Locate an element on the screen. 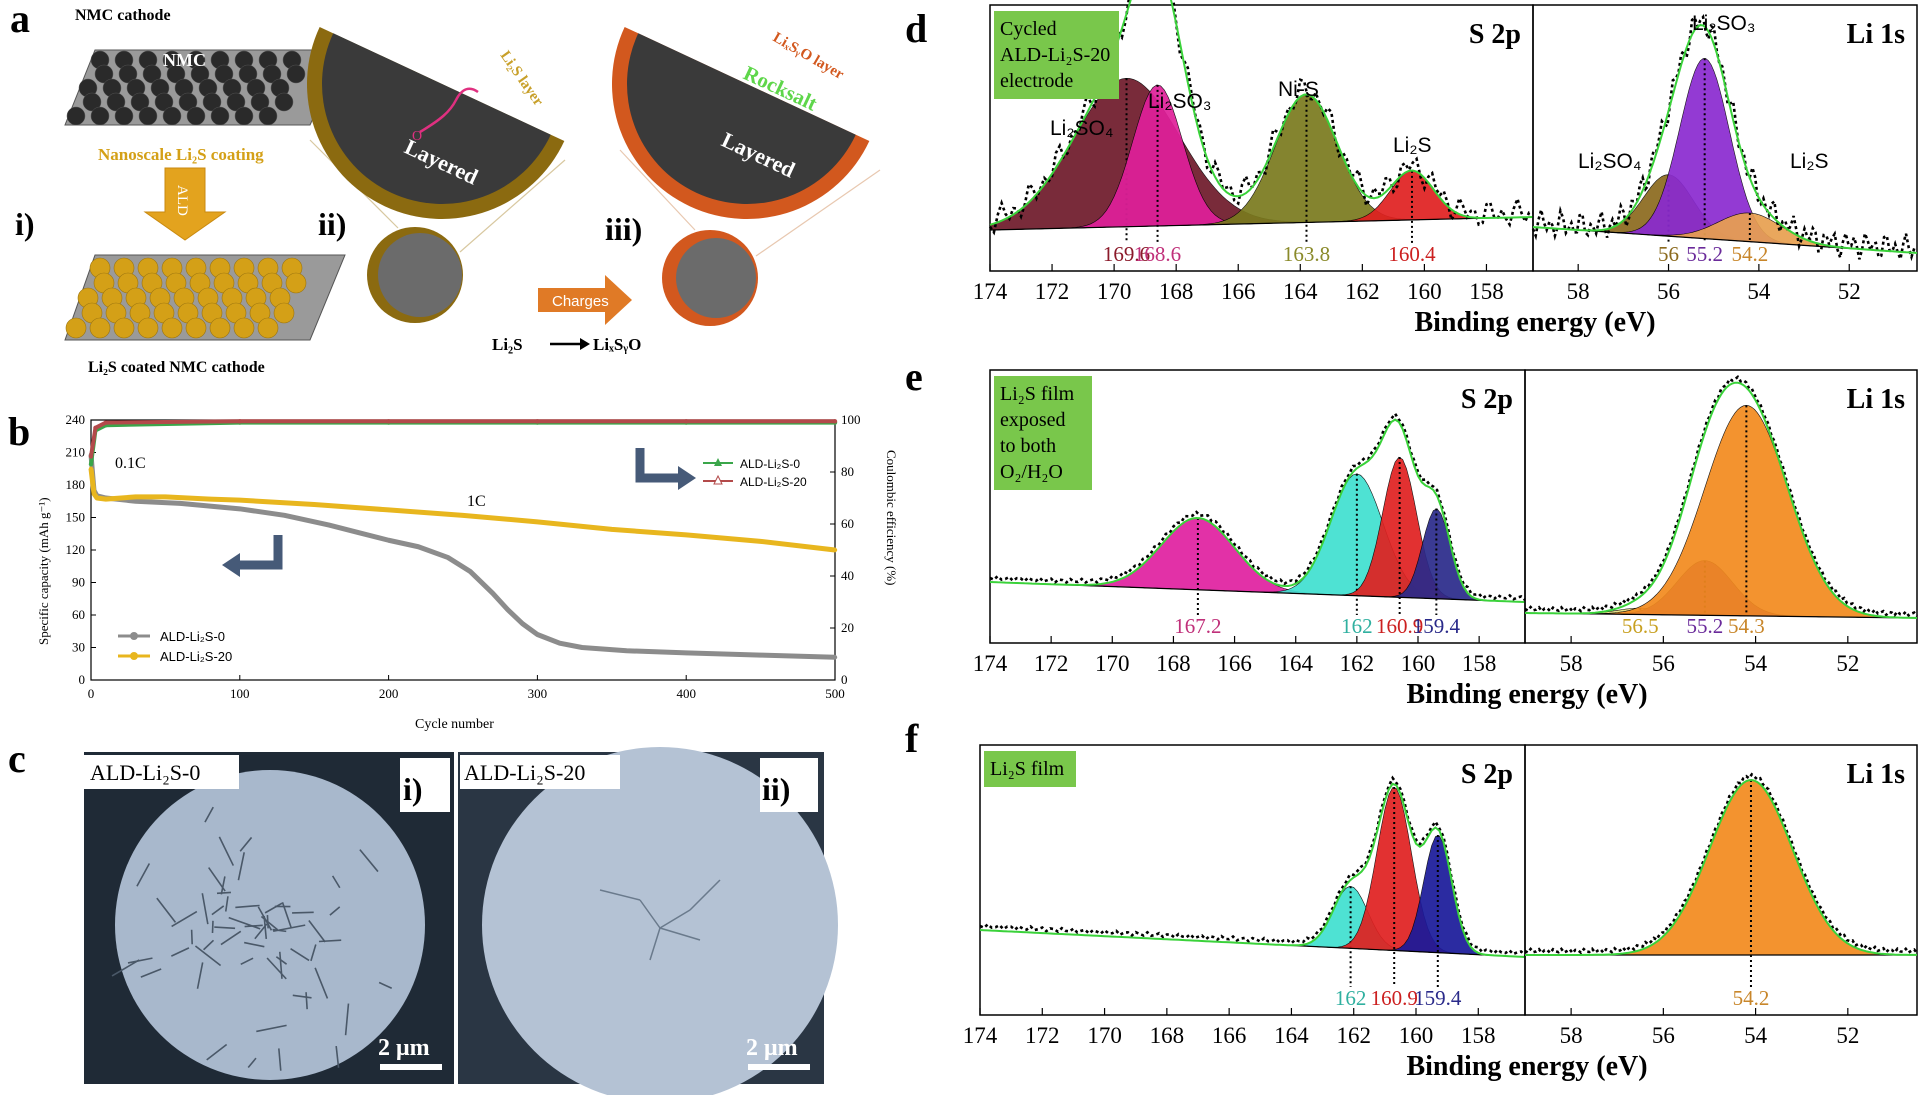 The width and height of the screenshot is (1929, 1095). peak-label: 167.2 is located at coordinates (1197, 626).